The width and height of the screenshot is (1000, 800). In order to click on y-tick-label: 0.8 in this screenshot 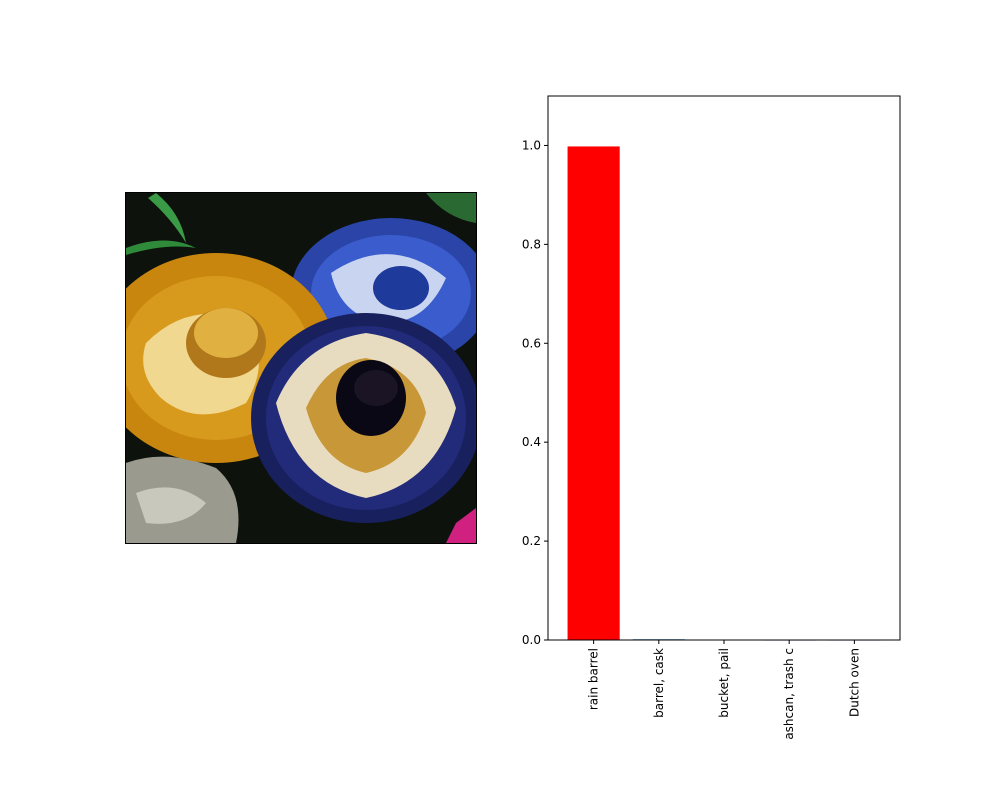, I will do `click(531, 244)`.